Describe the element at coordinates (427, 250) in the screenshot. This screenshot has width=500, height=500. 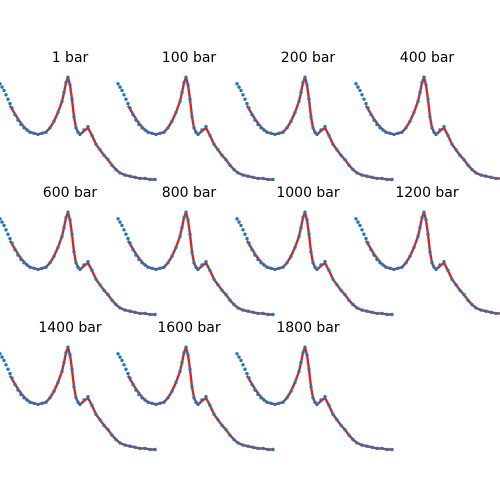
I see `panel: 1200 bar` at that location.